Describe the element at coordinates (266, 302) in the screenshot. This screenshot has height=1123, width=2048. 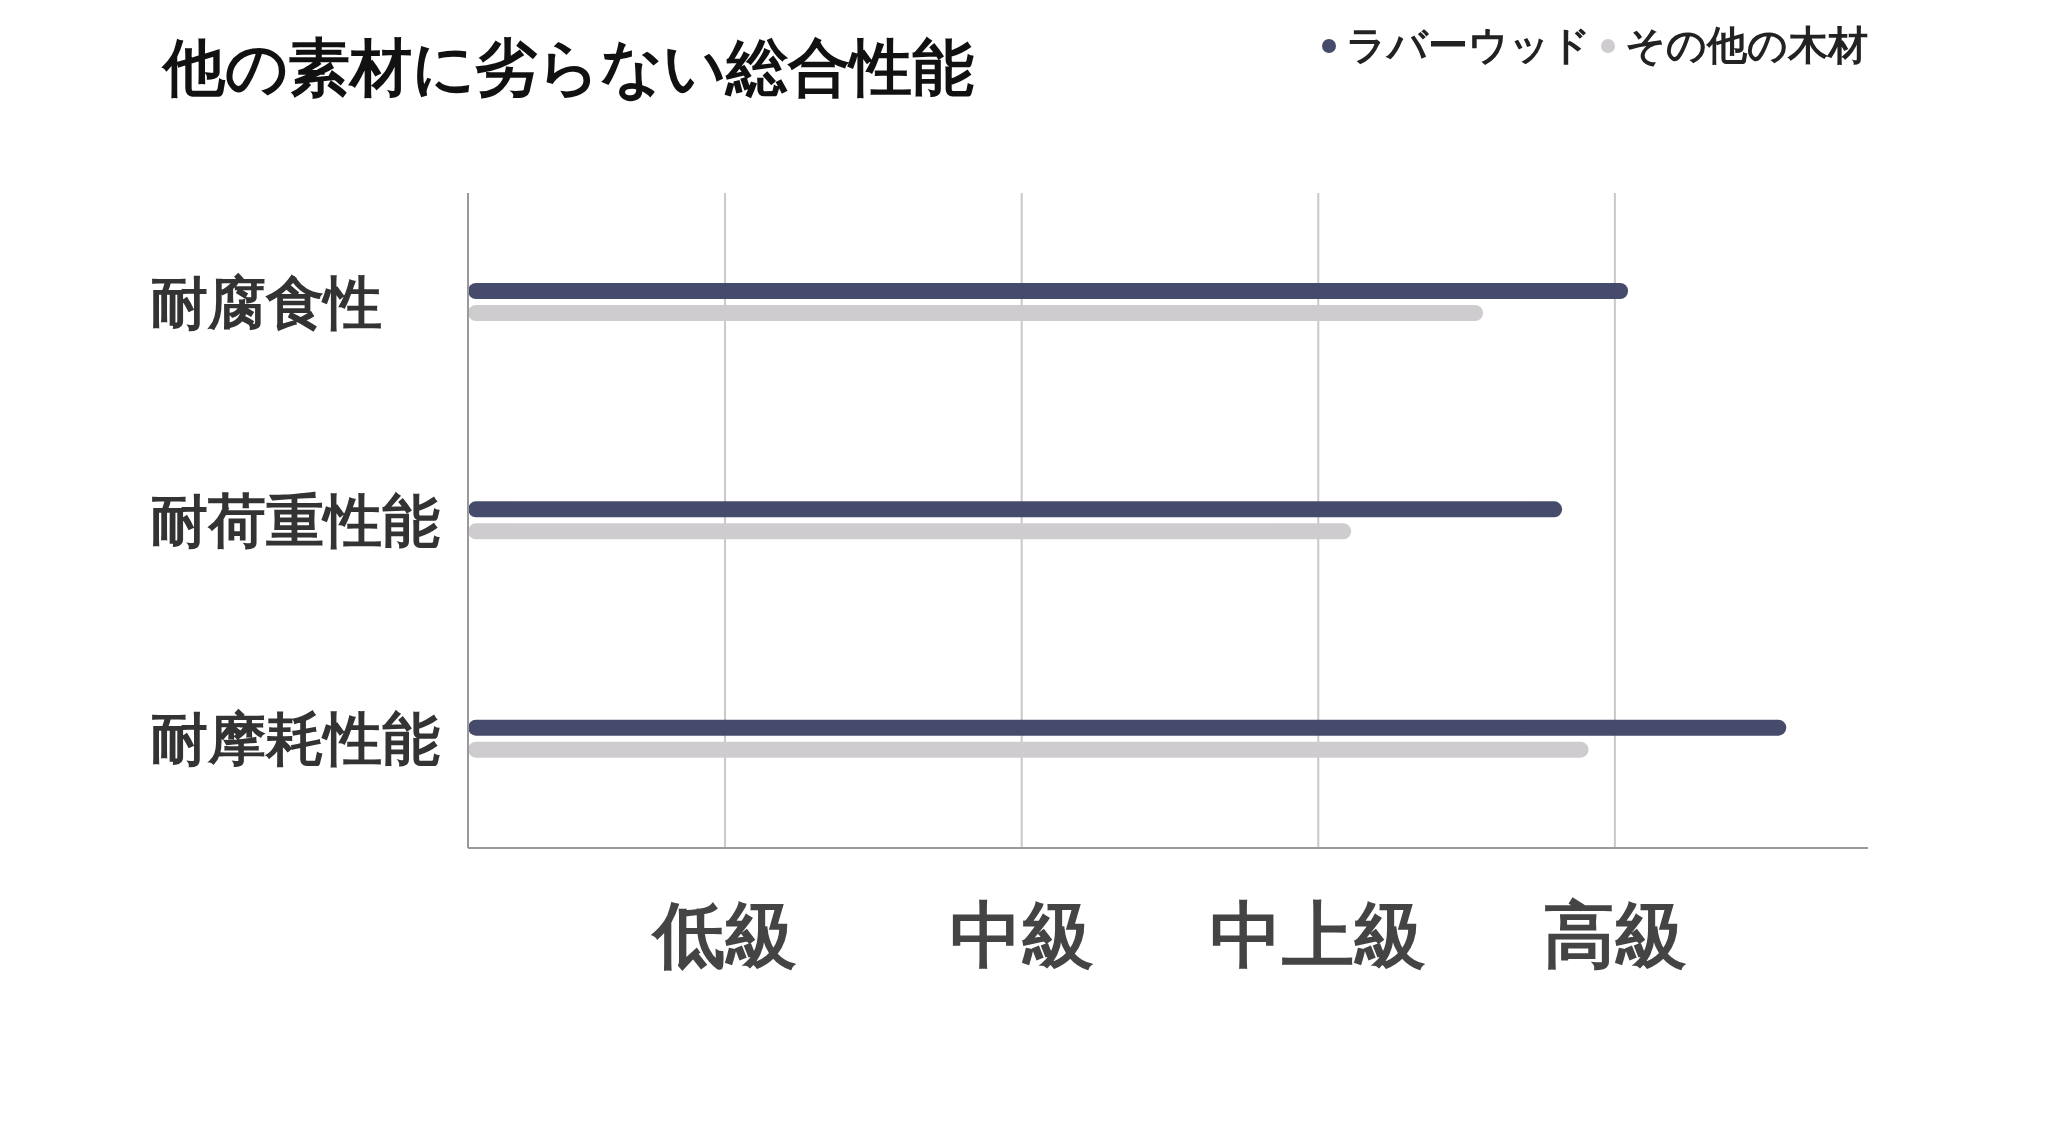
I see `y-tick-label: 耐腐食性` at that location.